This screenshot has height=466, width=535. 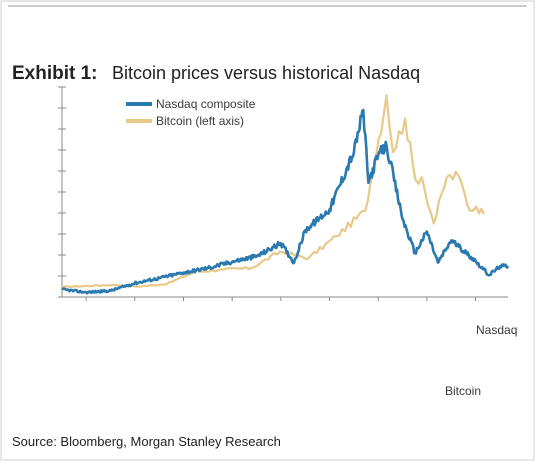 What do you see at coordinates (55, 73) in the screenshot?
I see `exhibit-label: Exhibit 1:` at bounding box center [55, 73].